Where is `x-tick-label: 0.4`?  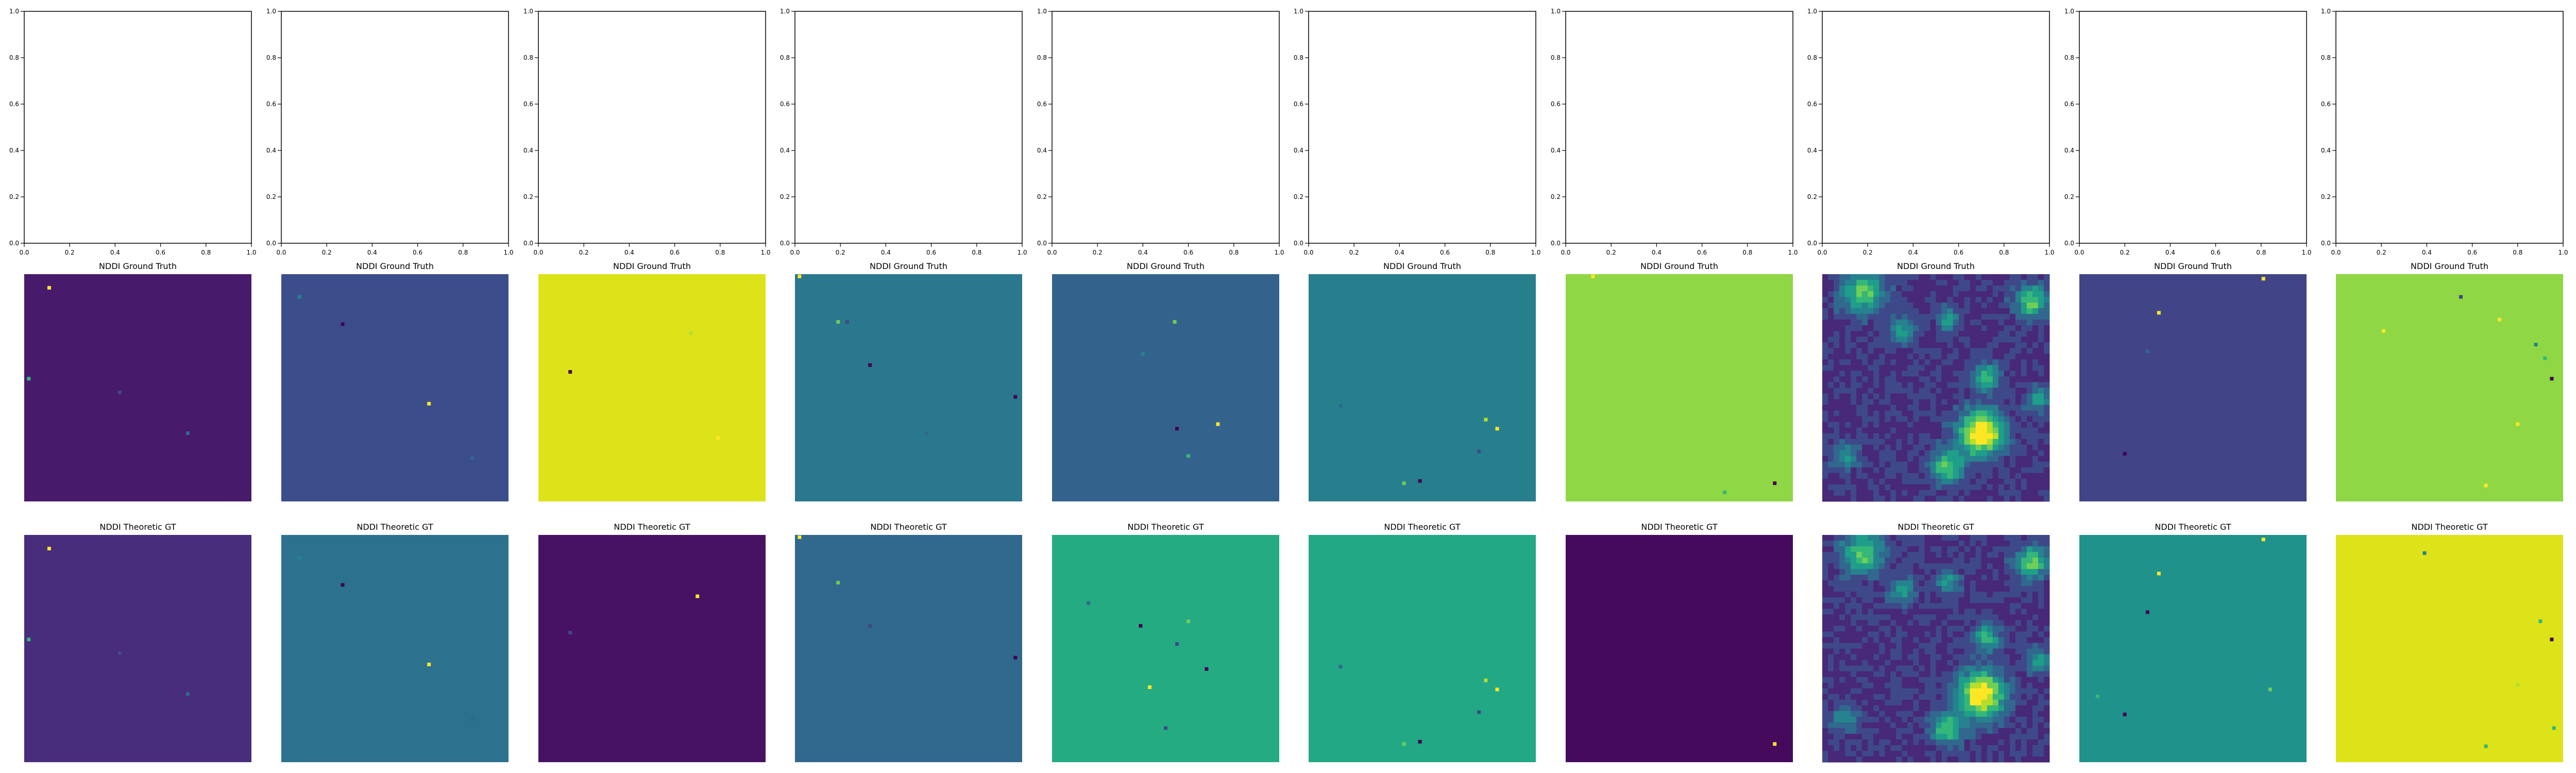 x-tick-label: 0.4 is located at coordinates (629, 252).